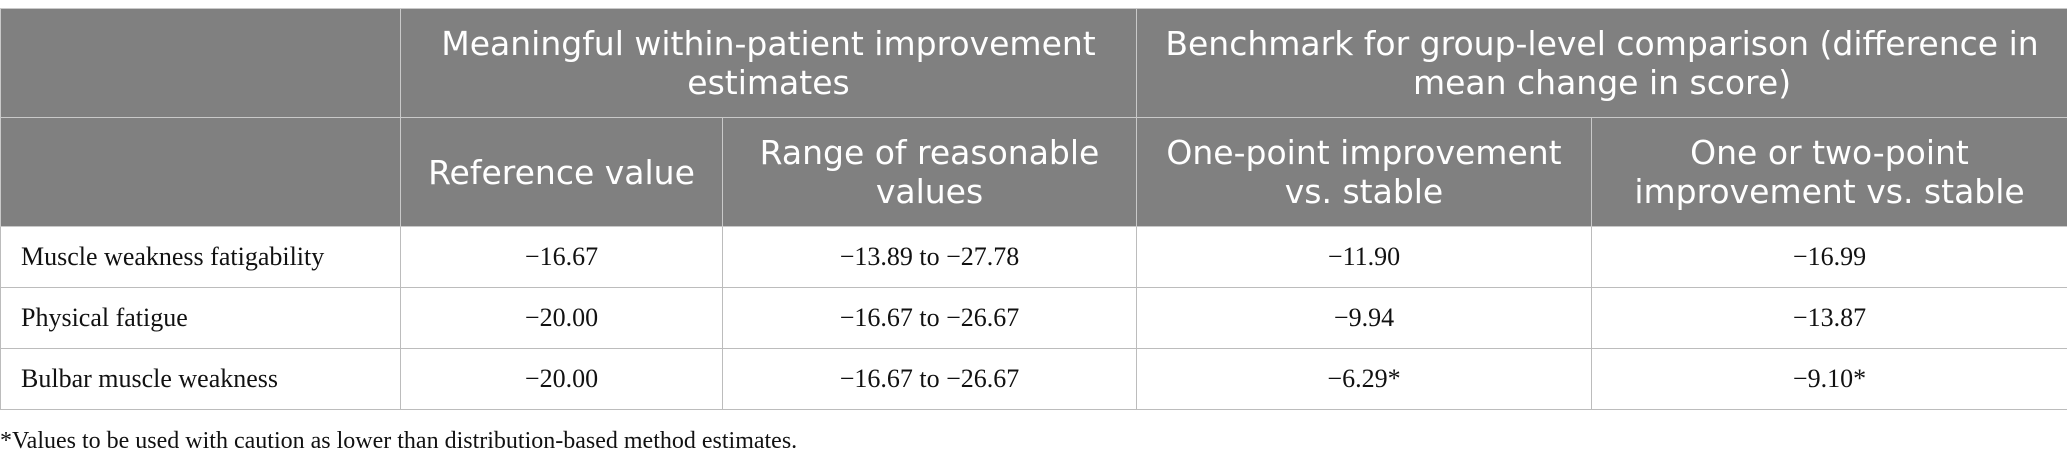 The width and height of the screenshot is (2067, 473). What do you see at coordinates (1364, 379) in the screenshot?
I see `table-cell: −6.29*` at bounding box center [1364, 379].